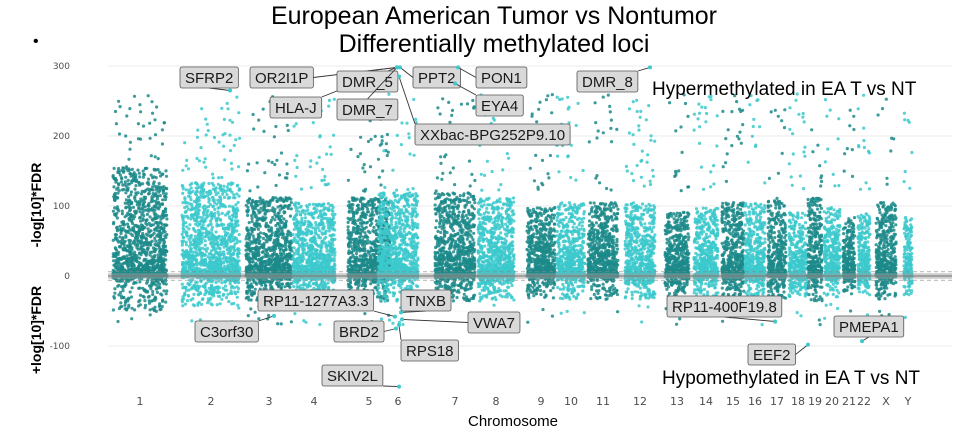 The height and width of the screenshot is (441, 974). Describe the element at coordinates (571, 401) in the screenshot. I see `chromosome-label-10: 10` at that location.